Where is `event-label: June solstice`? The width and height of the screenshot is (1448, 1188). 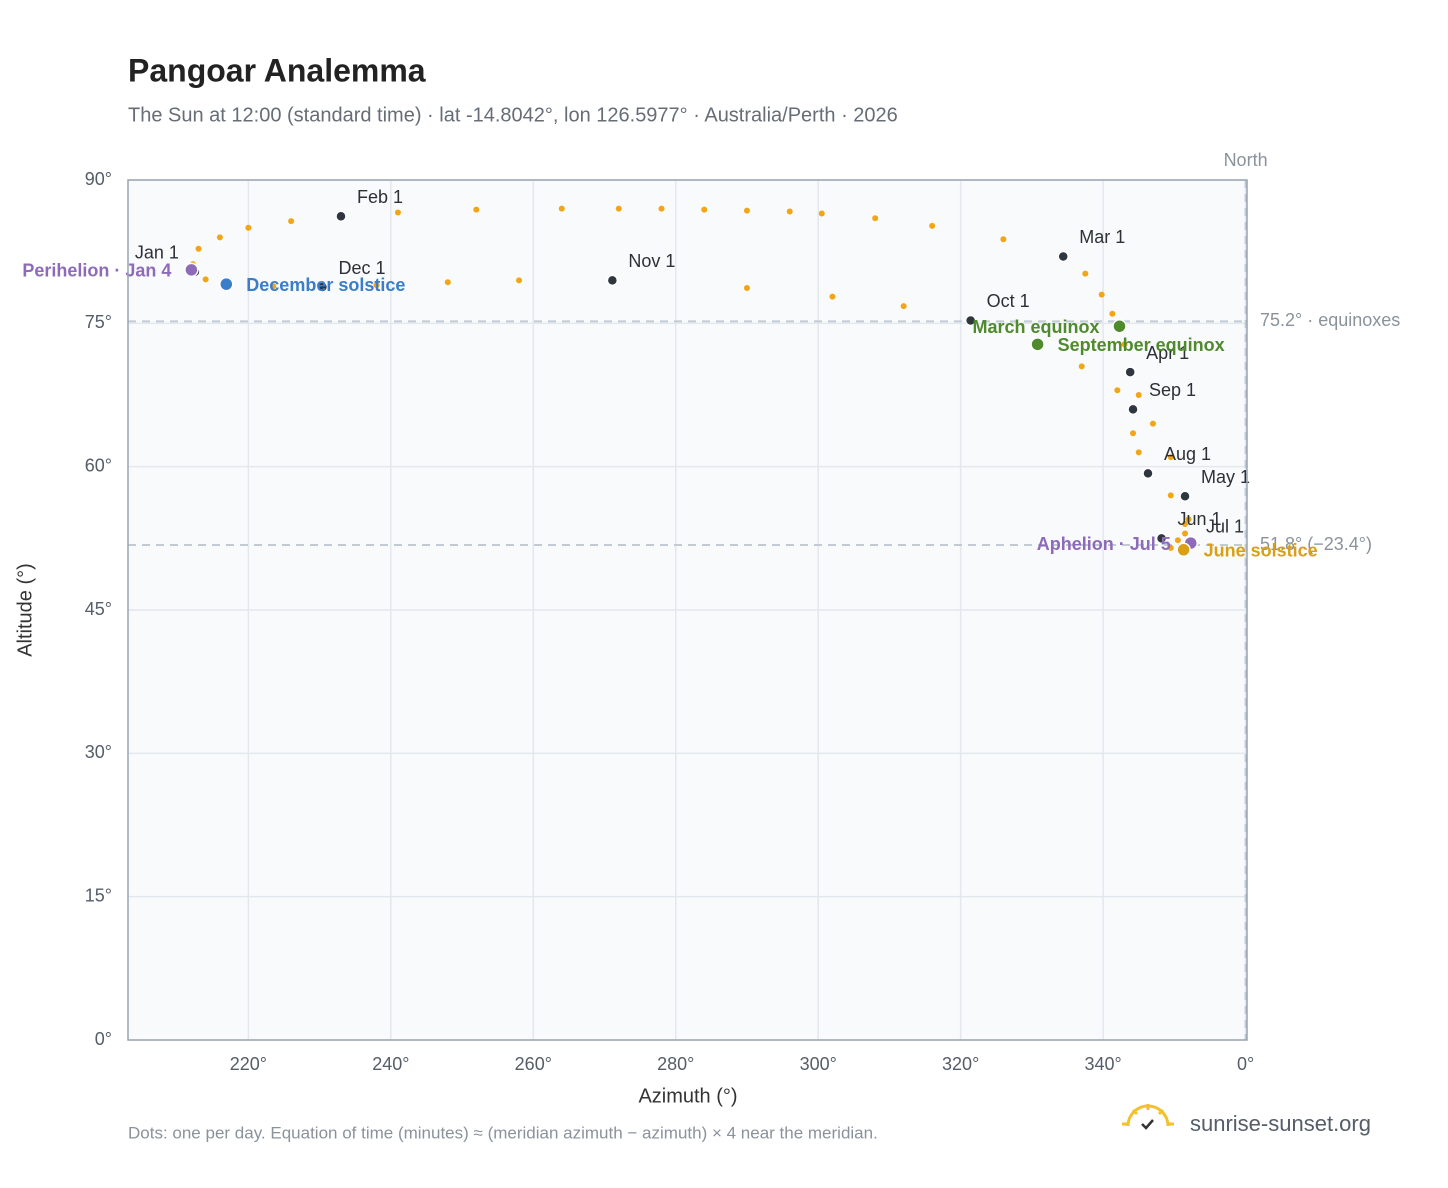 event-label: June solstice is located at coordinates (1261, 551).